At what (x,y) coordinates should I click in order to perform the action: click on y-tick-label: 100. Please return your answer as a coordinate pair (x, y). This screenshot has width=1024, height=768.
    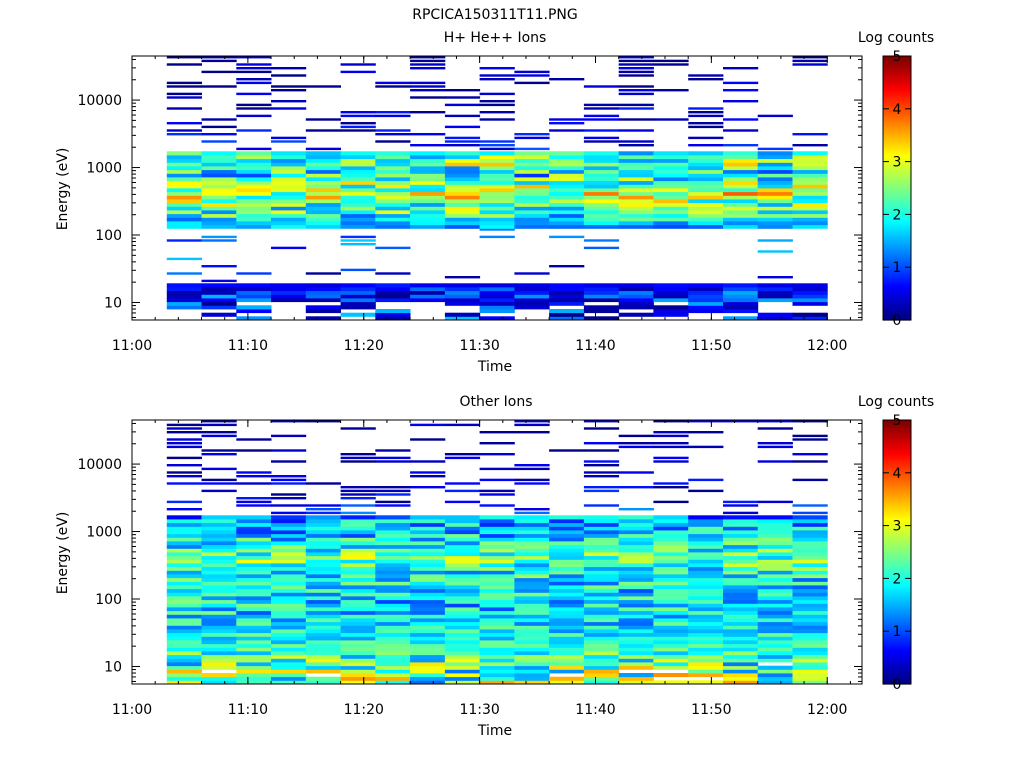
    Looking at the image, I should click on (108, 600).